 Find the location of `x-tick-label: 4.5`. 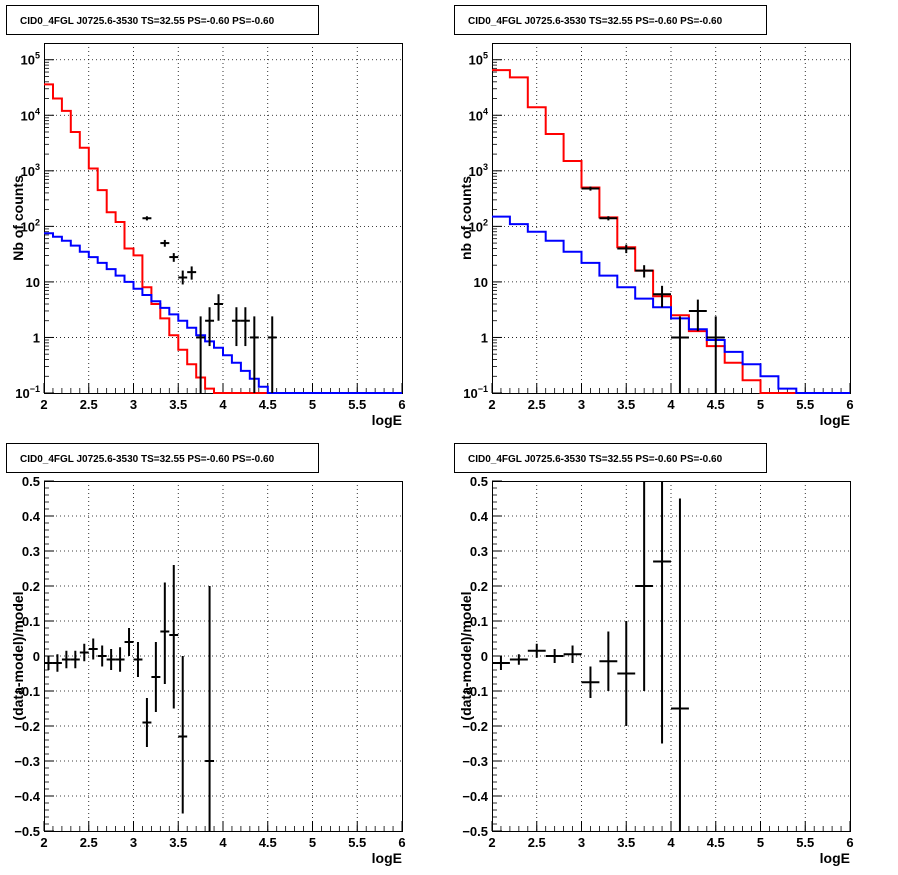

x-tick-label: 4.5 is located at coordinates (268, 842).